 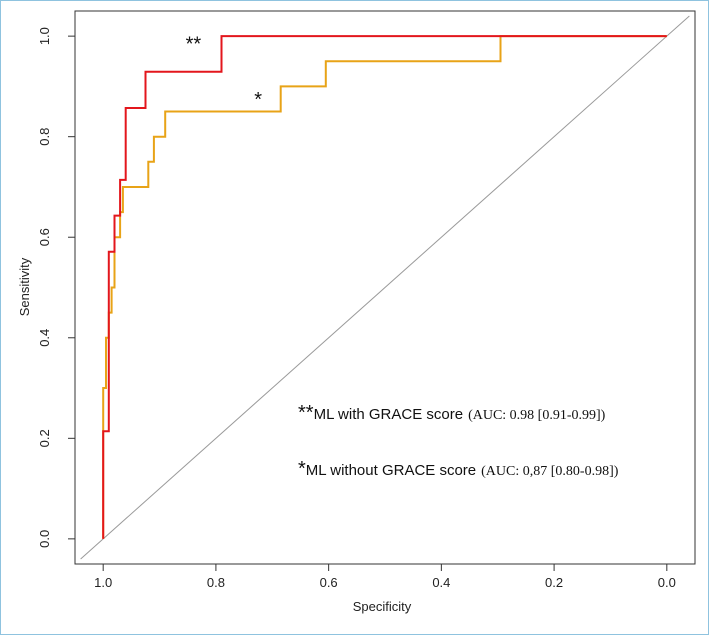 I want to click on x-tick-label: 1.0, so click(x=103, y=582).